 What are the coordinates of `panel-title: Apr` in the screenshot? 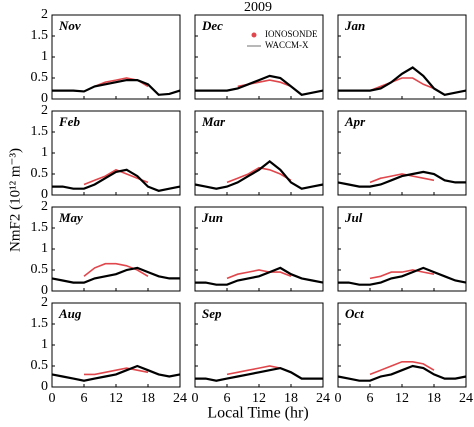 It's located at (355, 121).